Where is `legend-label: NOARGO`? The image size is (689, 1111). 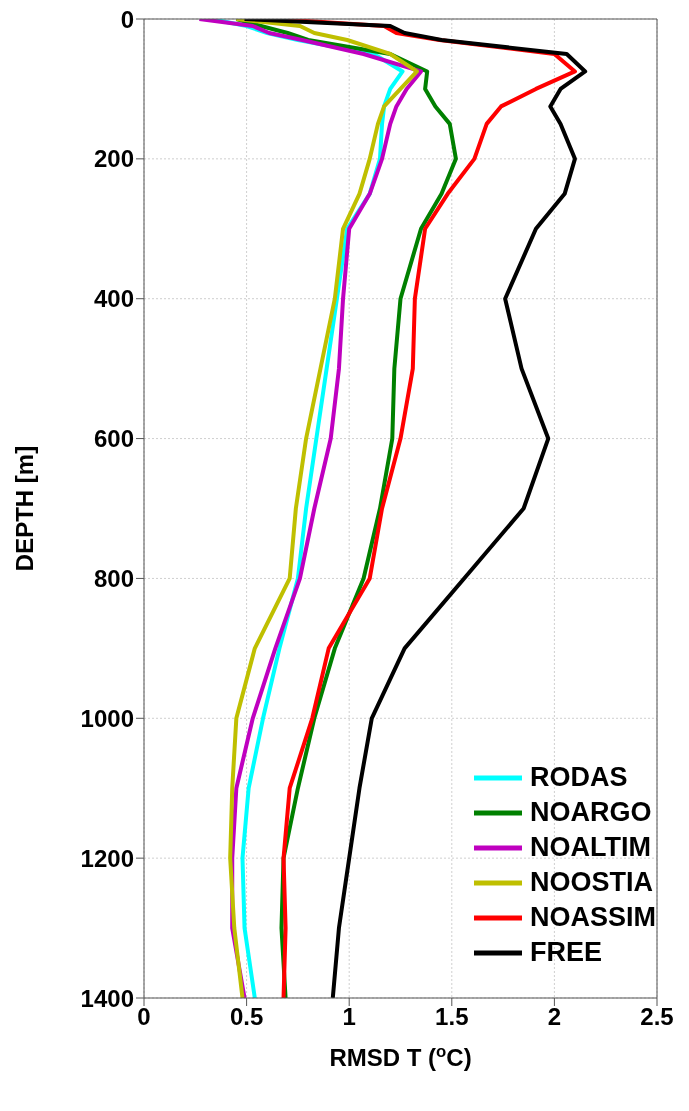
legend-label: NOARGO is located at coordinates (590, 812).